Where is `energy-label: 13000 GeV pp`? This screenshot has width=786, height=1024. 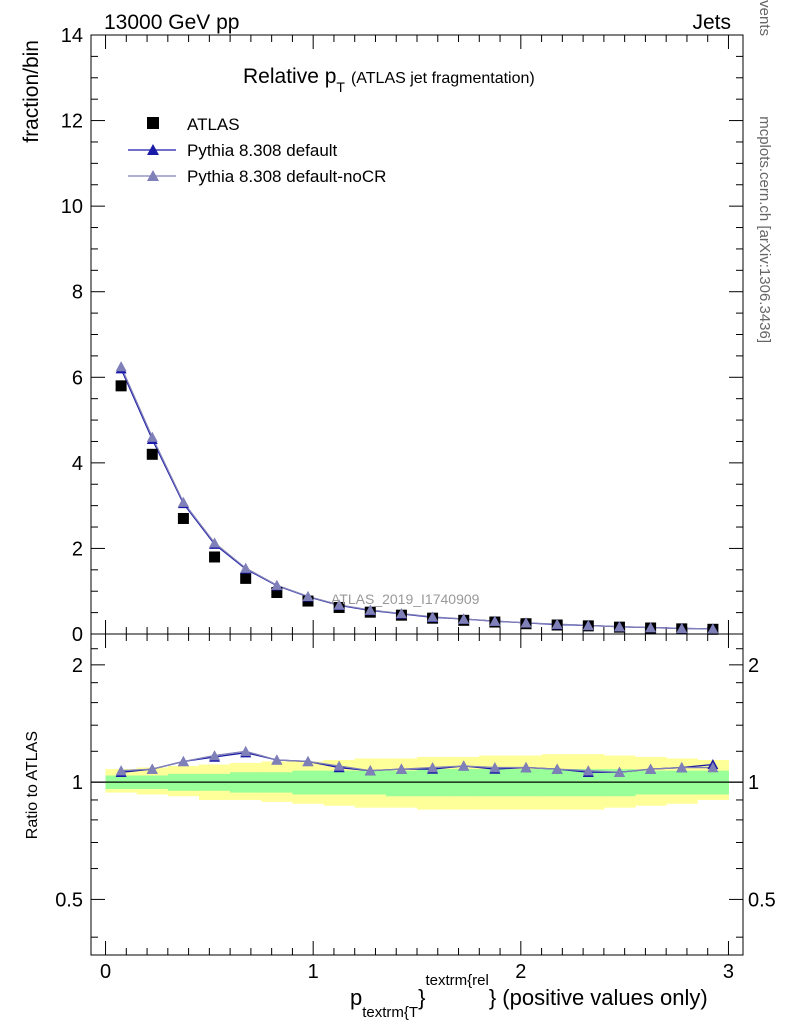 energy-label: 13000 GeV pp is located at coordinates (171, 22).